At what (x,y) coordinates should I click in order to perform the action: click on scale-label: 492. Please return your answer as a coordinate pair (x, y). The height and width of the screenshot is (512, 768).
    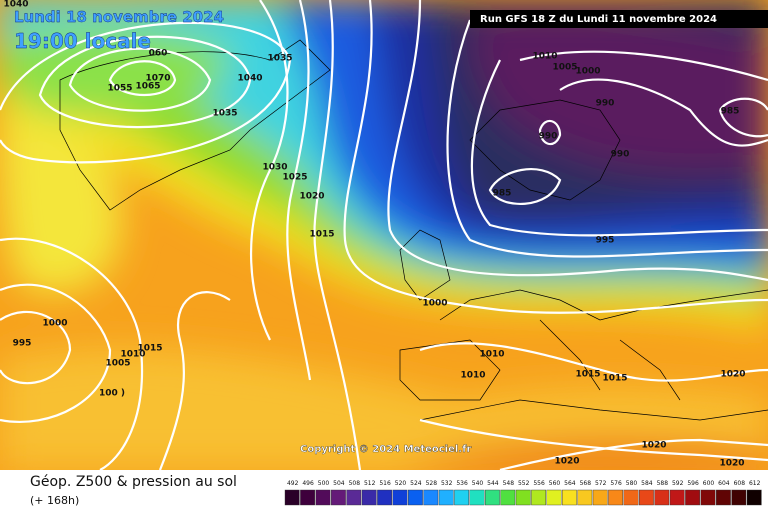
    Looking at the image, I should click on (293, 483).